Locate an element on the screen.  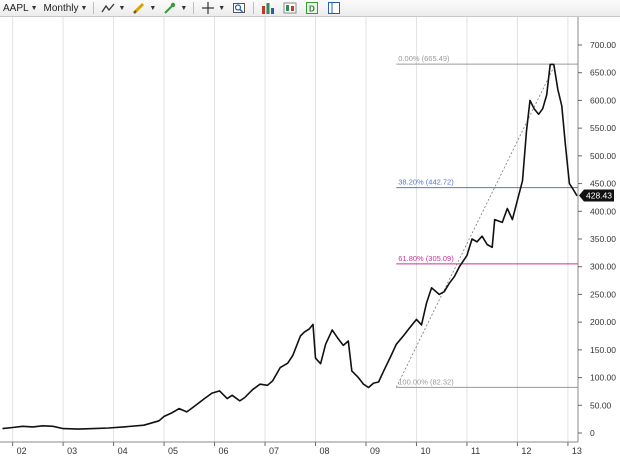
x-tick-label: 04 is located at coordinates (123, 451).